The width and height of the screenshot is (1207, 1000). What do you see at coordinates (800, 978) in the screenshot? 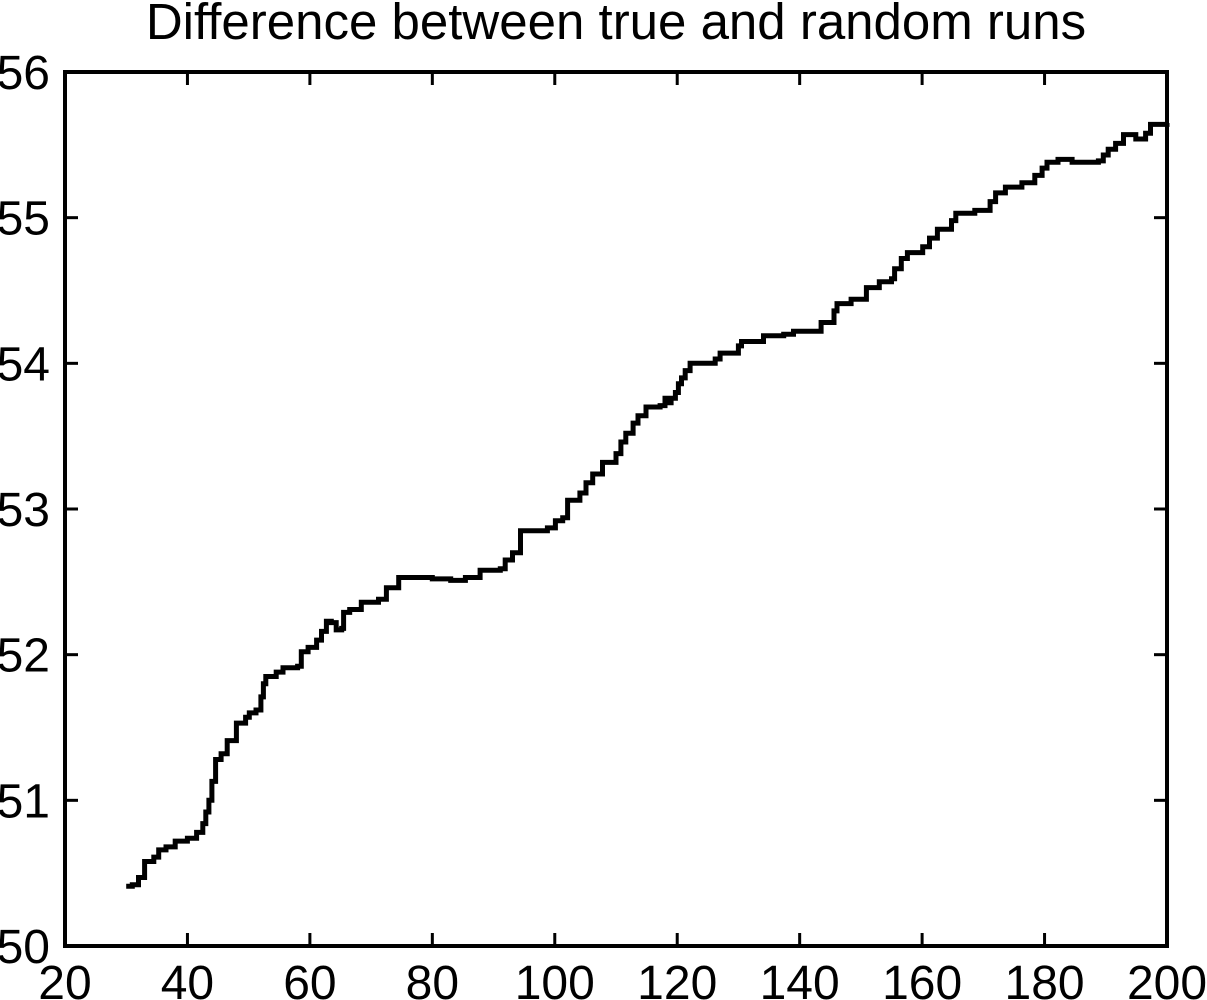
I see `x-tick-label: 140` at bounding box center [800, 978].